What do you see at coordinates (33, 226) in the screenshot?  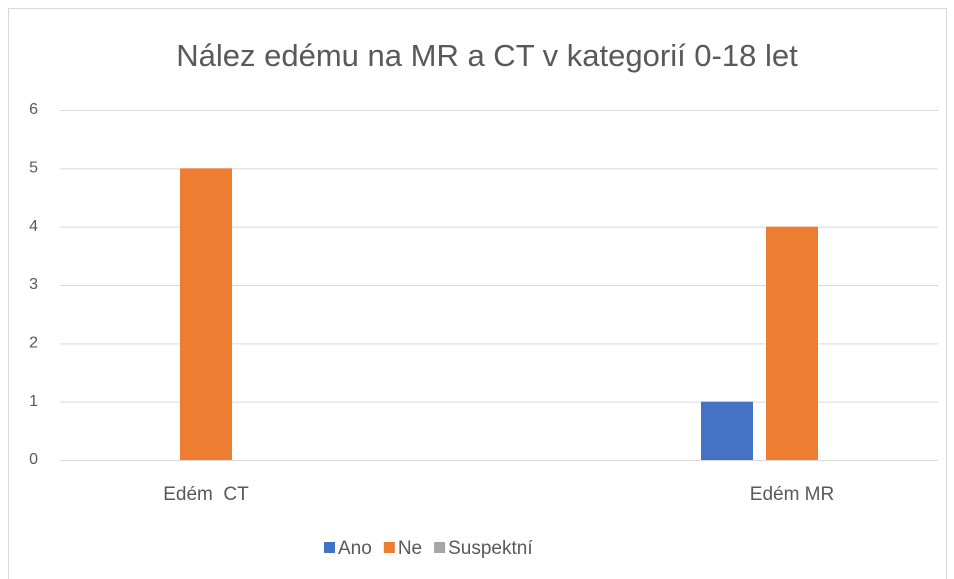 I see `y-tick-label: 4` at bounding box center [33, 226].